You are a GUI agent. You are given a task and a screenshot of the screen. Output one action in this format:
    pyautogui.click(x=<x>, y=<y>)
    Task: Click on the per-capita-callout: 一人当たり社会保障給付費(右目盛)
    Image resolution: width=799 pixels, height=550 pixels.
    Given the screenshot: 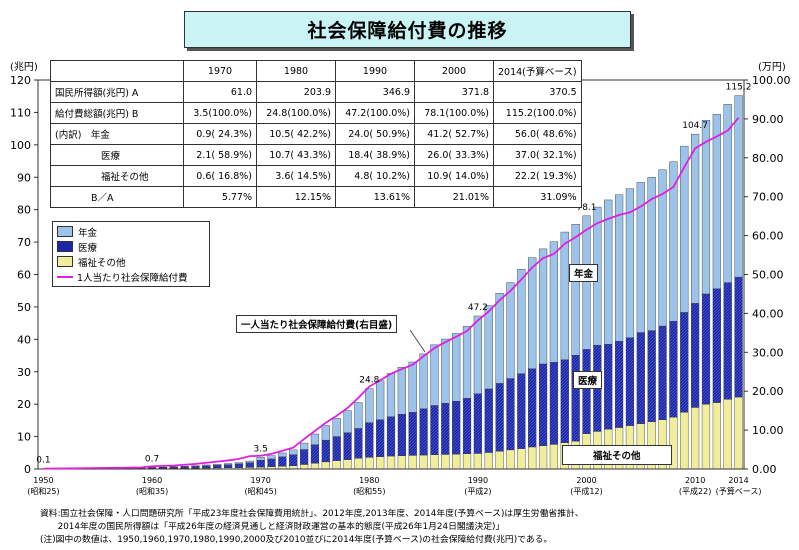 What is the action you would take?
    pyautogui.click(x=317, y=324)
    